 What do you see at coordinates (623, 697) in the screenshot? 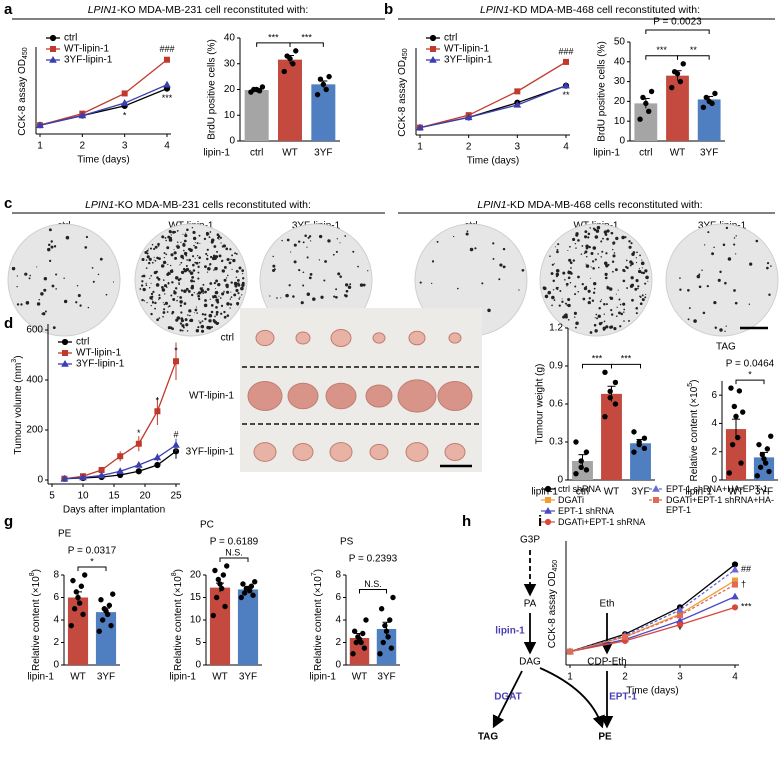
I see `diagram-node: EPT-1` at bounding box center [623, 697].